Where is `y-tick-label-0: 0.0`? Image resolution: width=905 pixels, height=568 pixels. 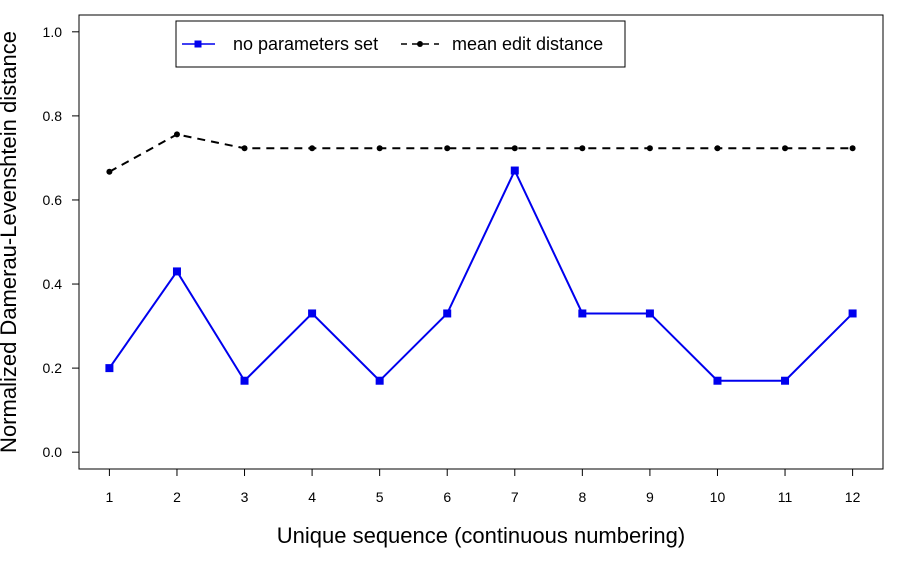 y-tick-label-0: 0.0 is located at coordinates (53, 452).